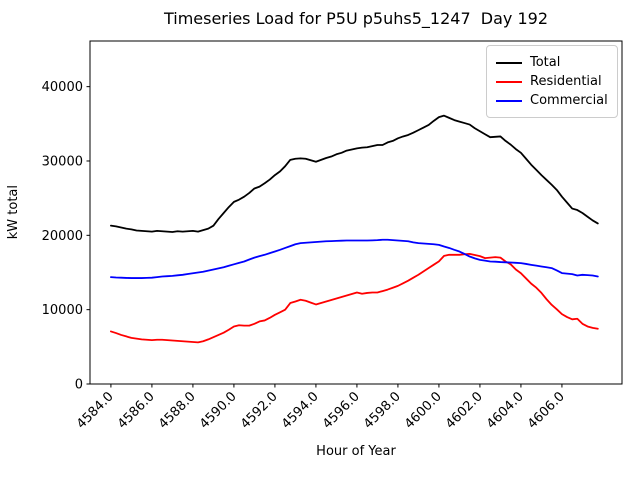  I want to click on legend-label: Residential, so click(566, 81).